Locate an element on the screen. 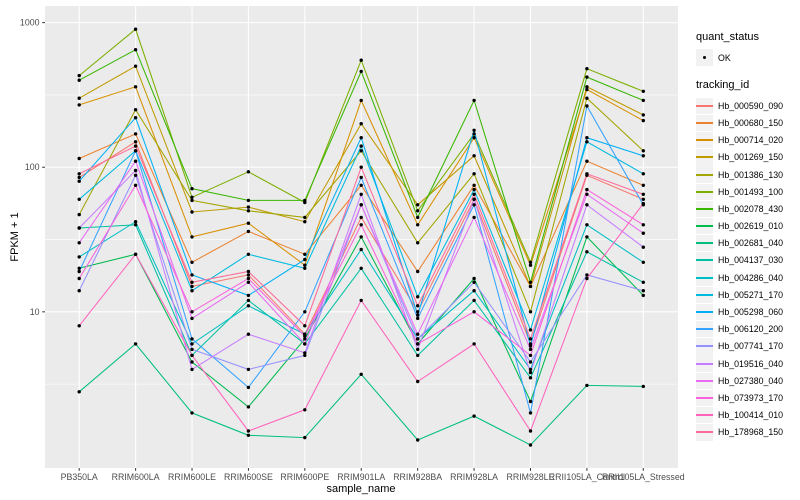 The height and width of the screenshot is (500, 800). legend-label: Hb_100414_010 is located at coordinates (751, 415).